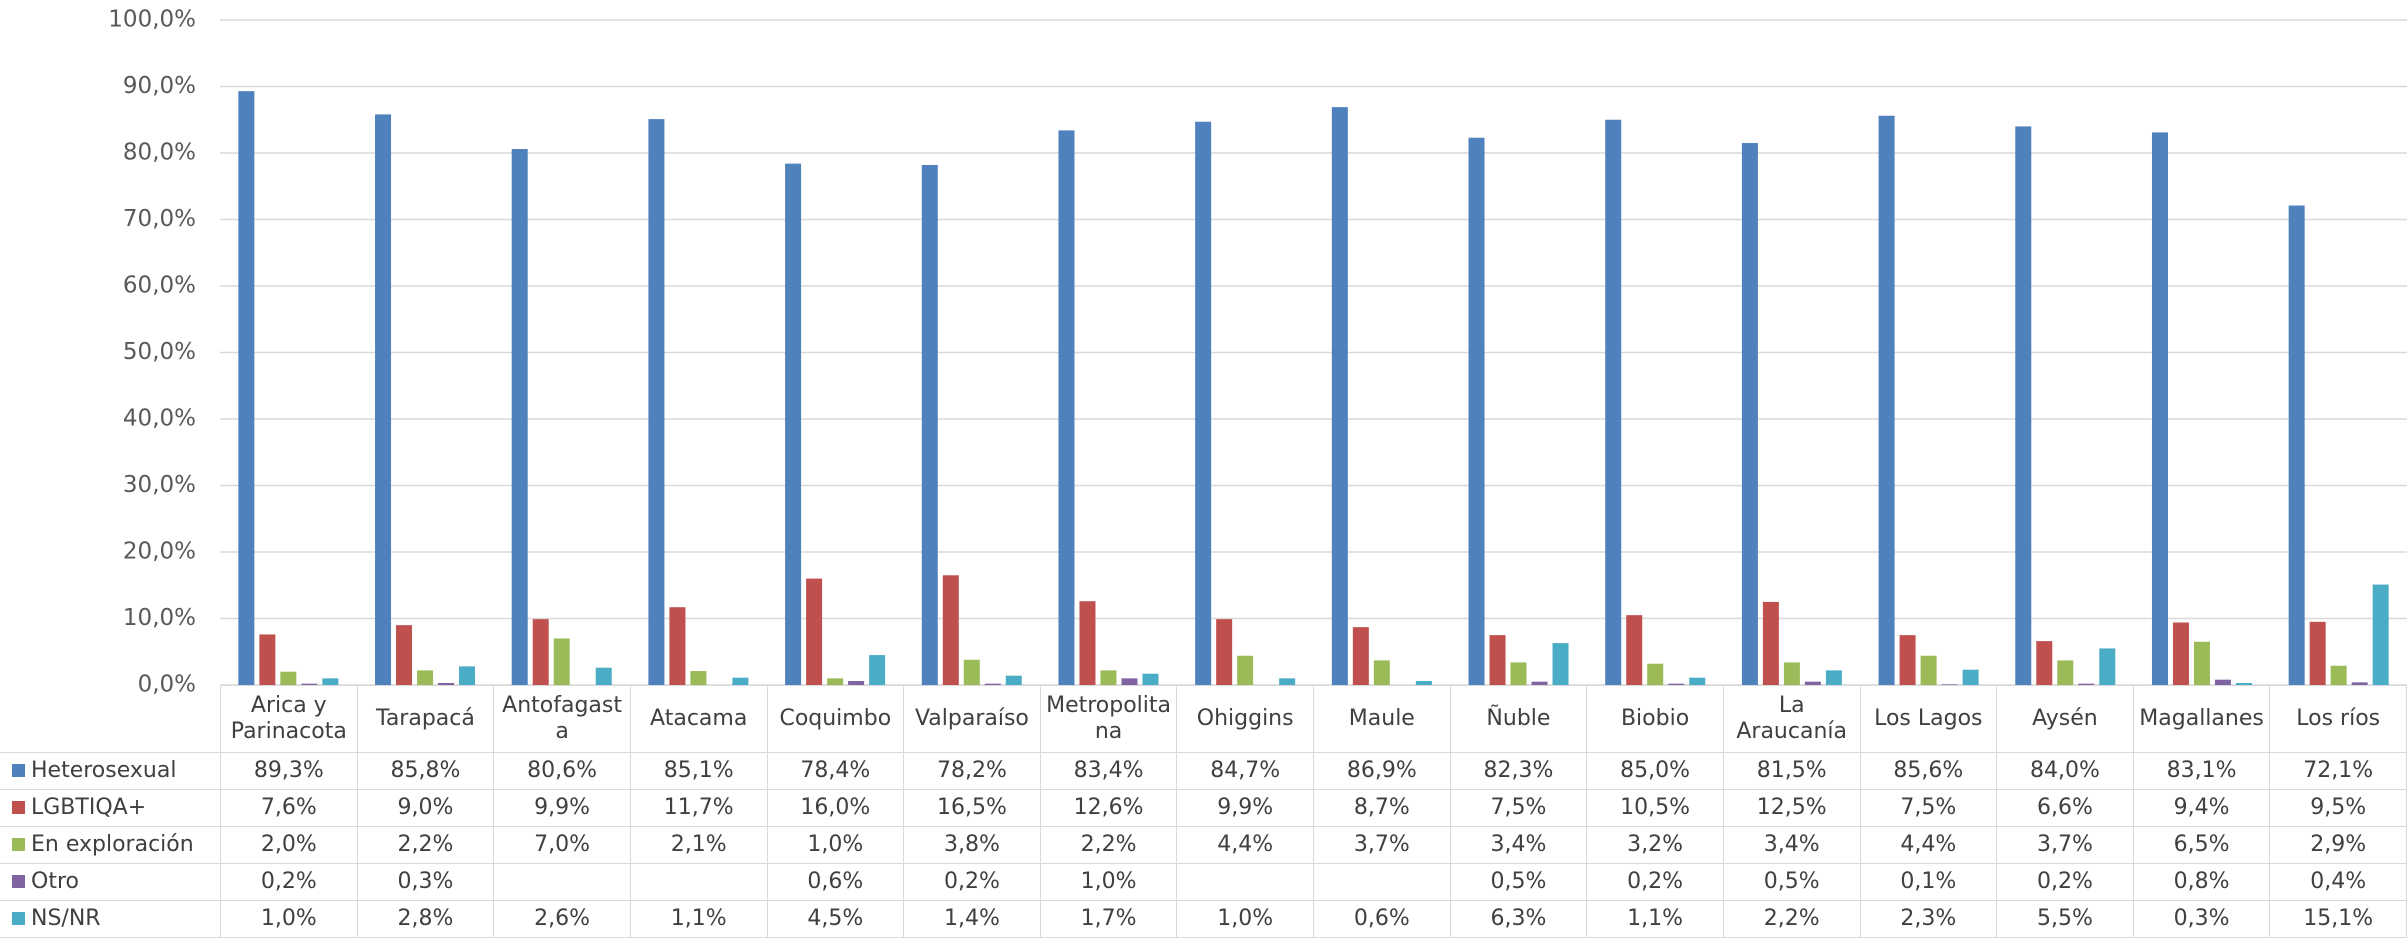 This screenshot has height=940, width=2407. Describe the element at coordinates (110, 882) in the screenshot. I see `legend-cell: Otro` at that location.